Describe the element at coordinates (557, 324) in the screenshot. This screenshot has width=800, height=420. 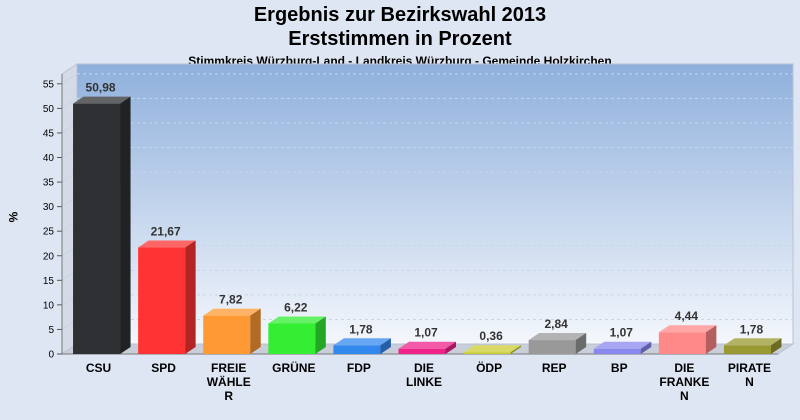
I see `data-label: 2,84` at that location.